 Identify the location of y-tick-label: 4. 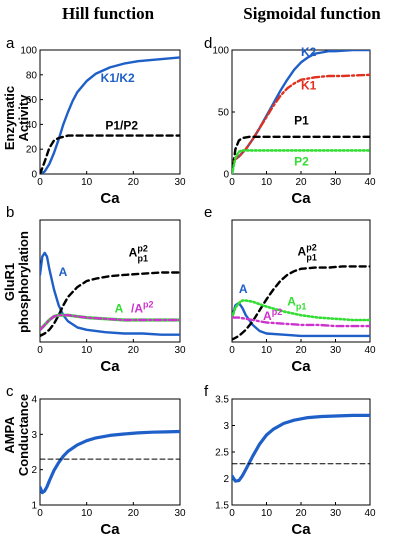
(34, 400).